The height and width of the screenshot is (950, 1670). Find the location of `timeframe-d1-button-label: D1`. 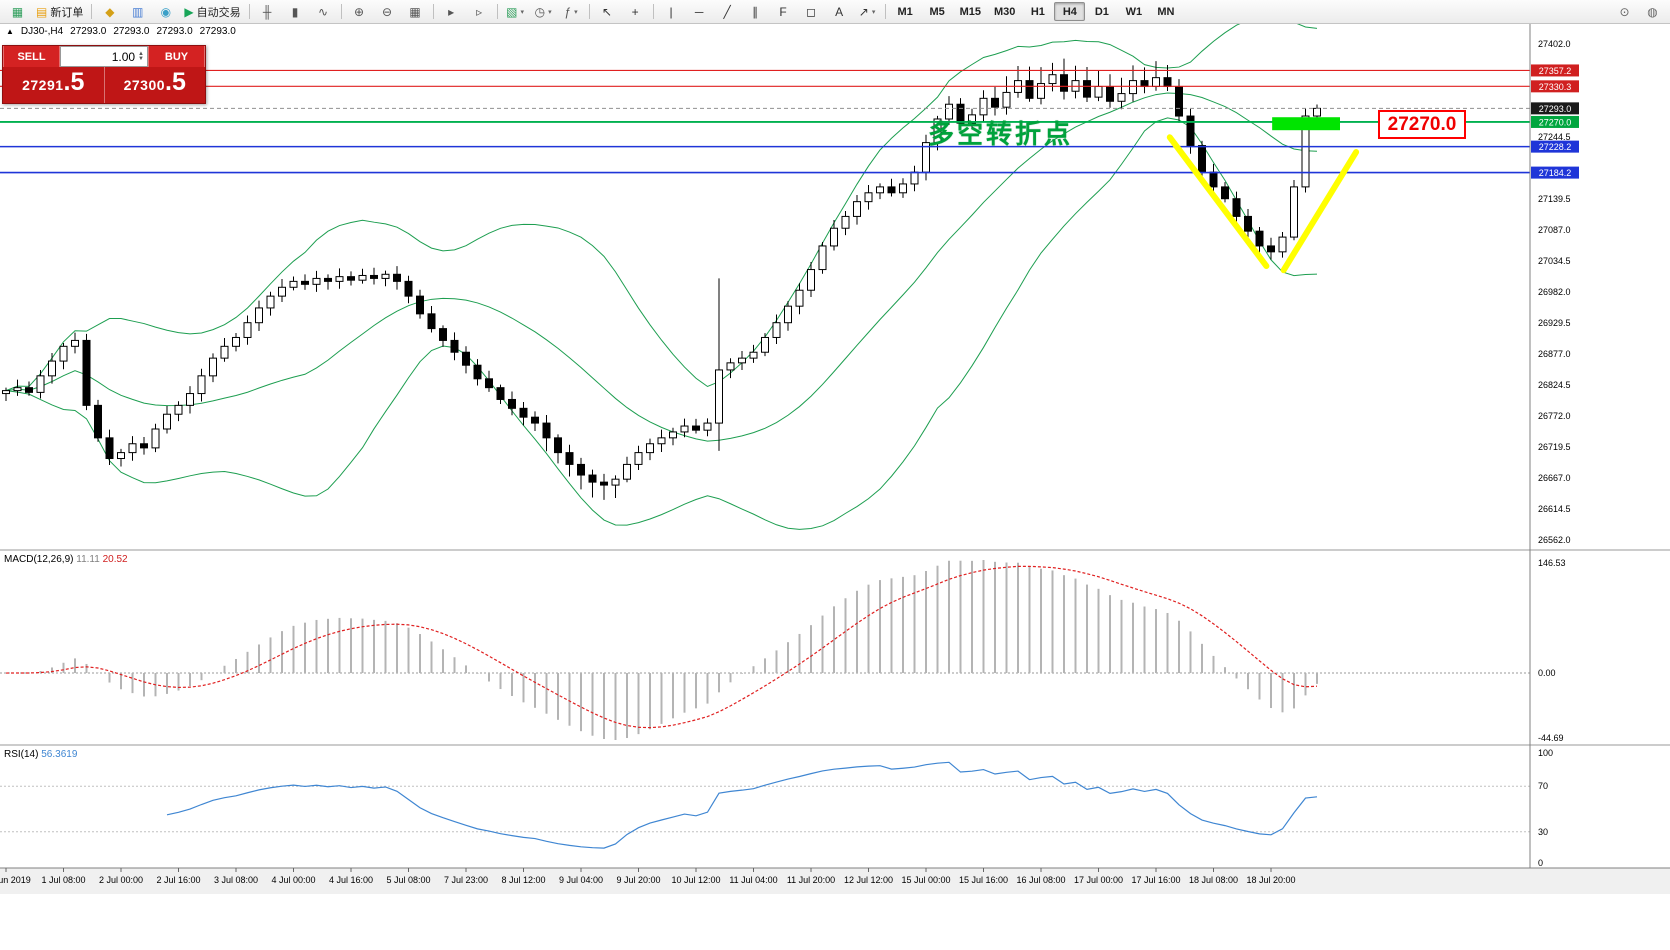

timeframe-d1-button-label: D1 is located at coordinates (1101, 11).